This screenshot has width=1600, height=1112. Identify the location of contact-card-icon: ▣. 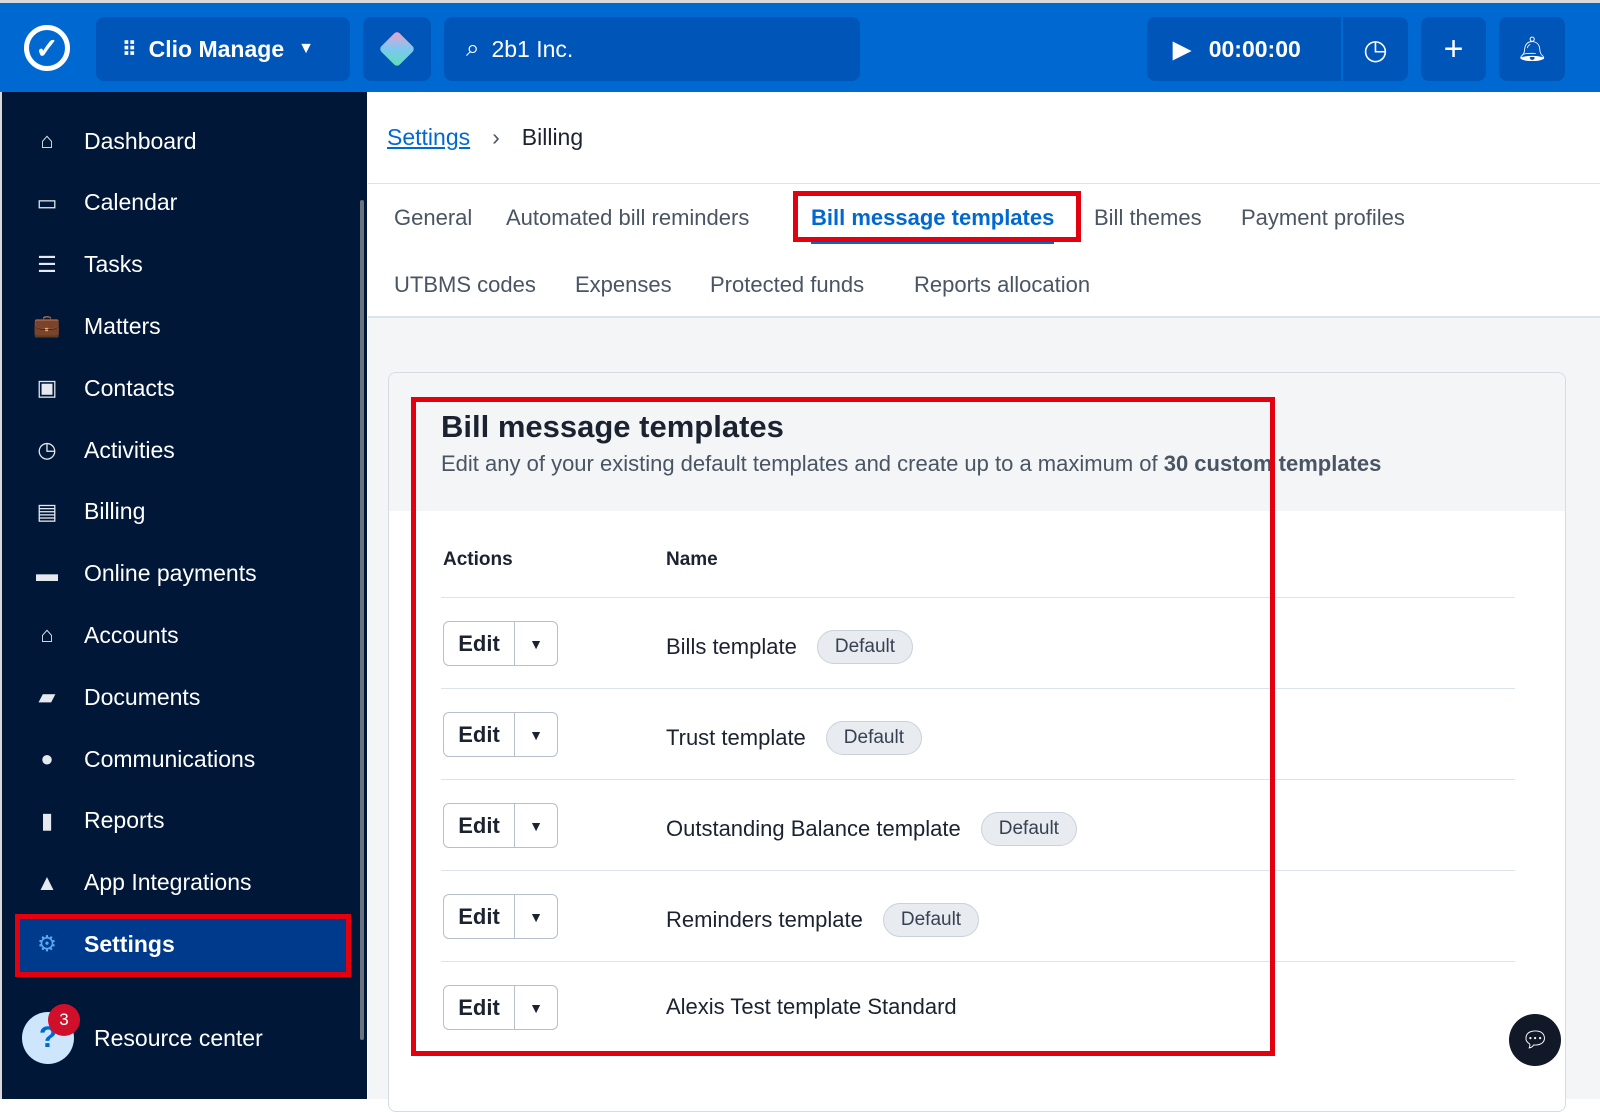
(47, 388).